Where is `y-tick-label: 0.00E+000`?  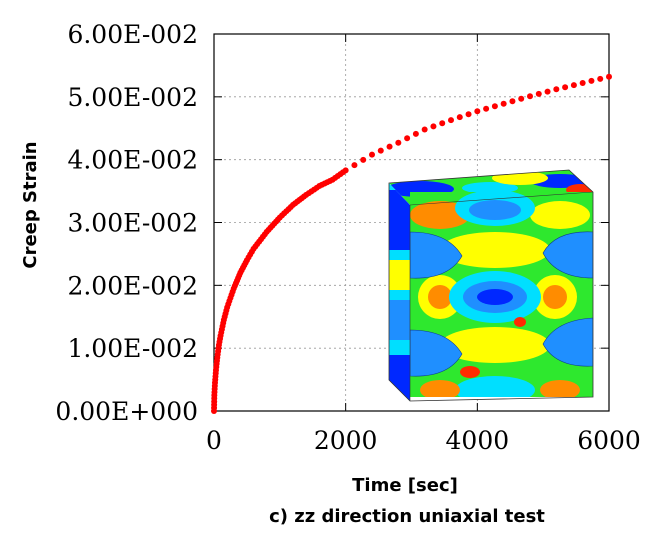
y-tick-label: 0.00E+000 is located at coordinates (126, 411).